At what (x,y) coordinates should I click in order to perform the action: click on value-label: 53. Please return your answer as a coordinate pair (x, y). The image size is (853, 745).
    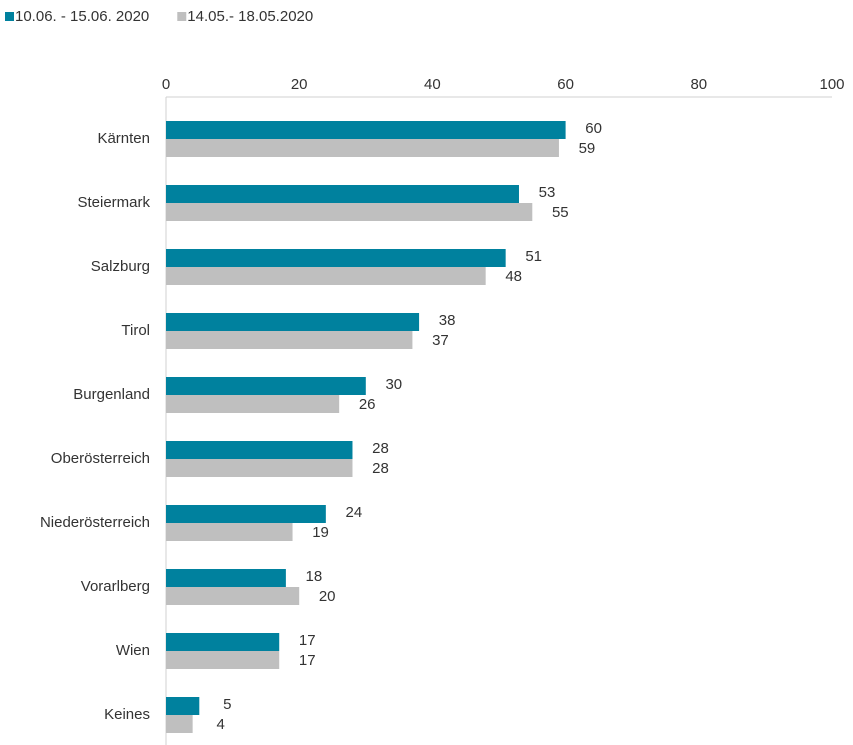
    Looking at the image, I should click on (547, 192).